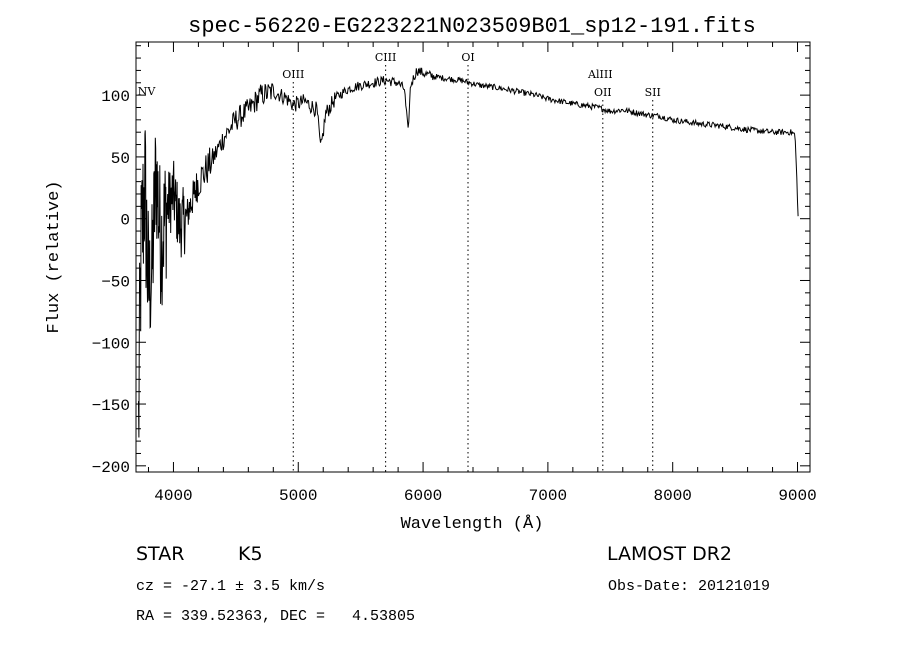 The image size is (900, 650). Describe the element at coordinates (385, 57) in the screenshot. I see `spectral-line-label: CIII` at that location.